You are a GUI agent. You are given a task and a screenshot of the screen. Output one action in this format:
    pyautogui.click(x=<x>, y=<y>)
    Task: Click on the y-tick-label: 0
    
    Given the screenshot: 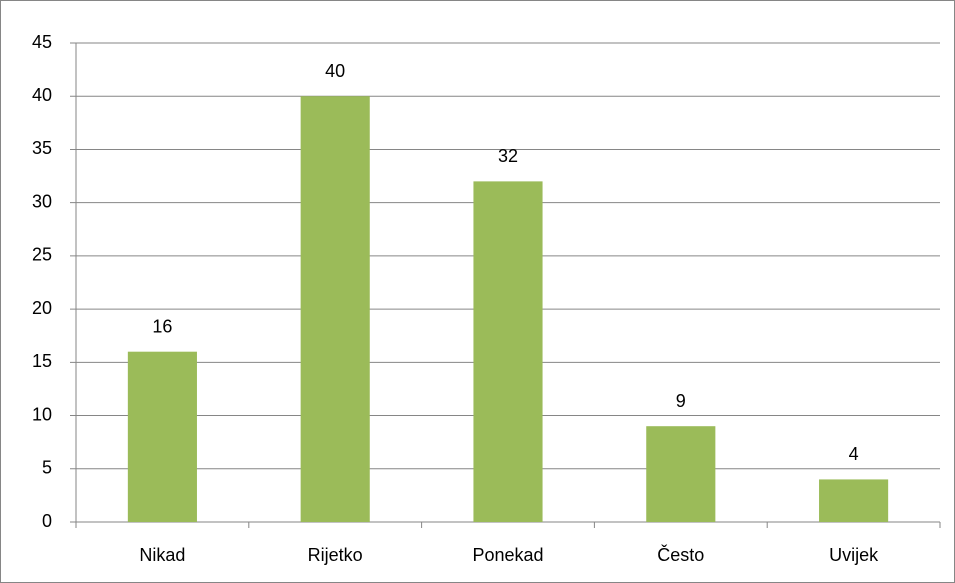 What is the action you would take?
    pyautogui.click(x=47, y=521)
    